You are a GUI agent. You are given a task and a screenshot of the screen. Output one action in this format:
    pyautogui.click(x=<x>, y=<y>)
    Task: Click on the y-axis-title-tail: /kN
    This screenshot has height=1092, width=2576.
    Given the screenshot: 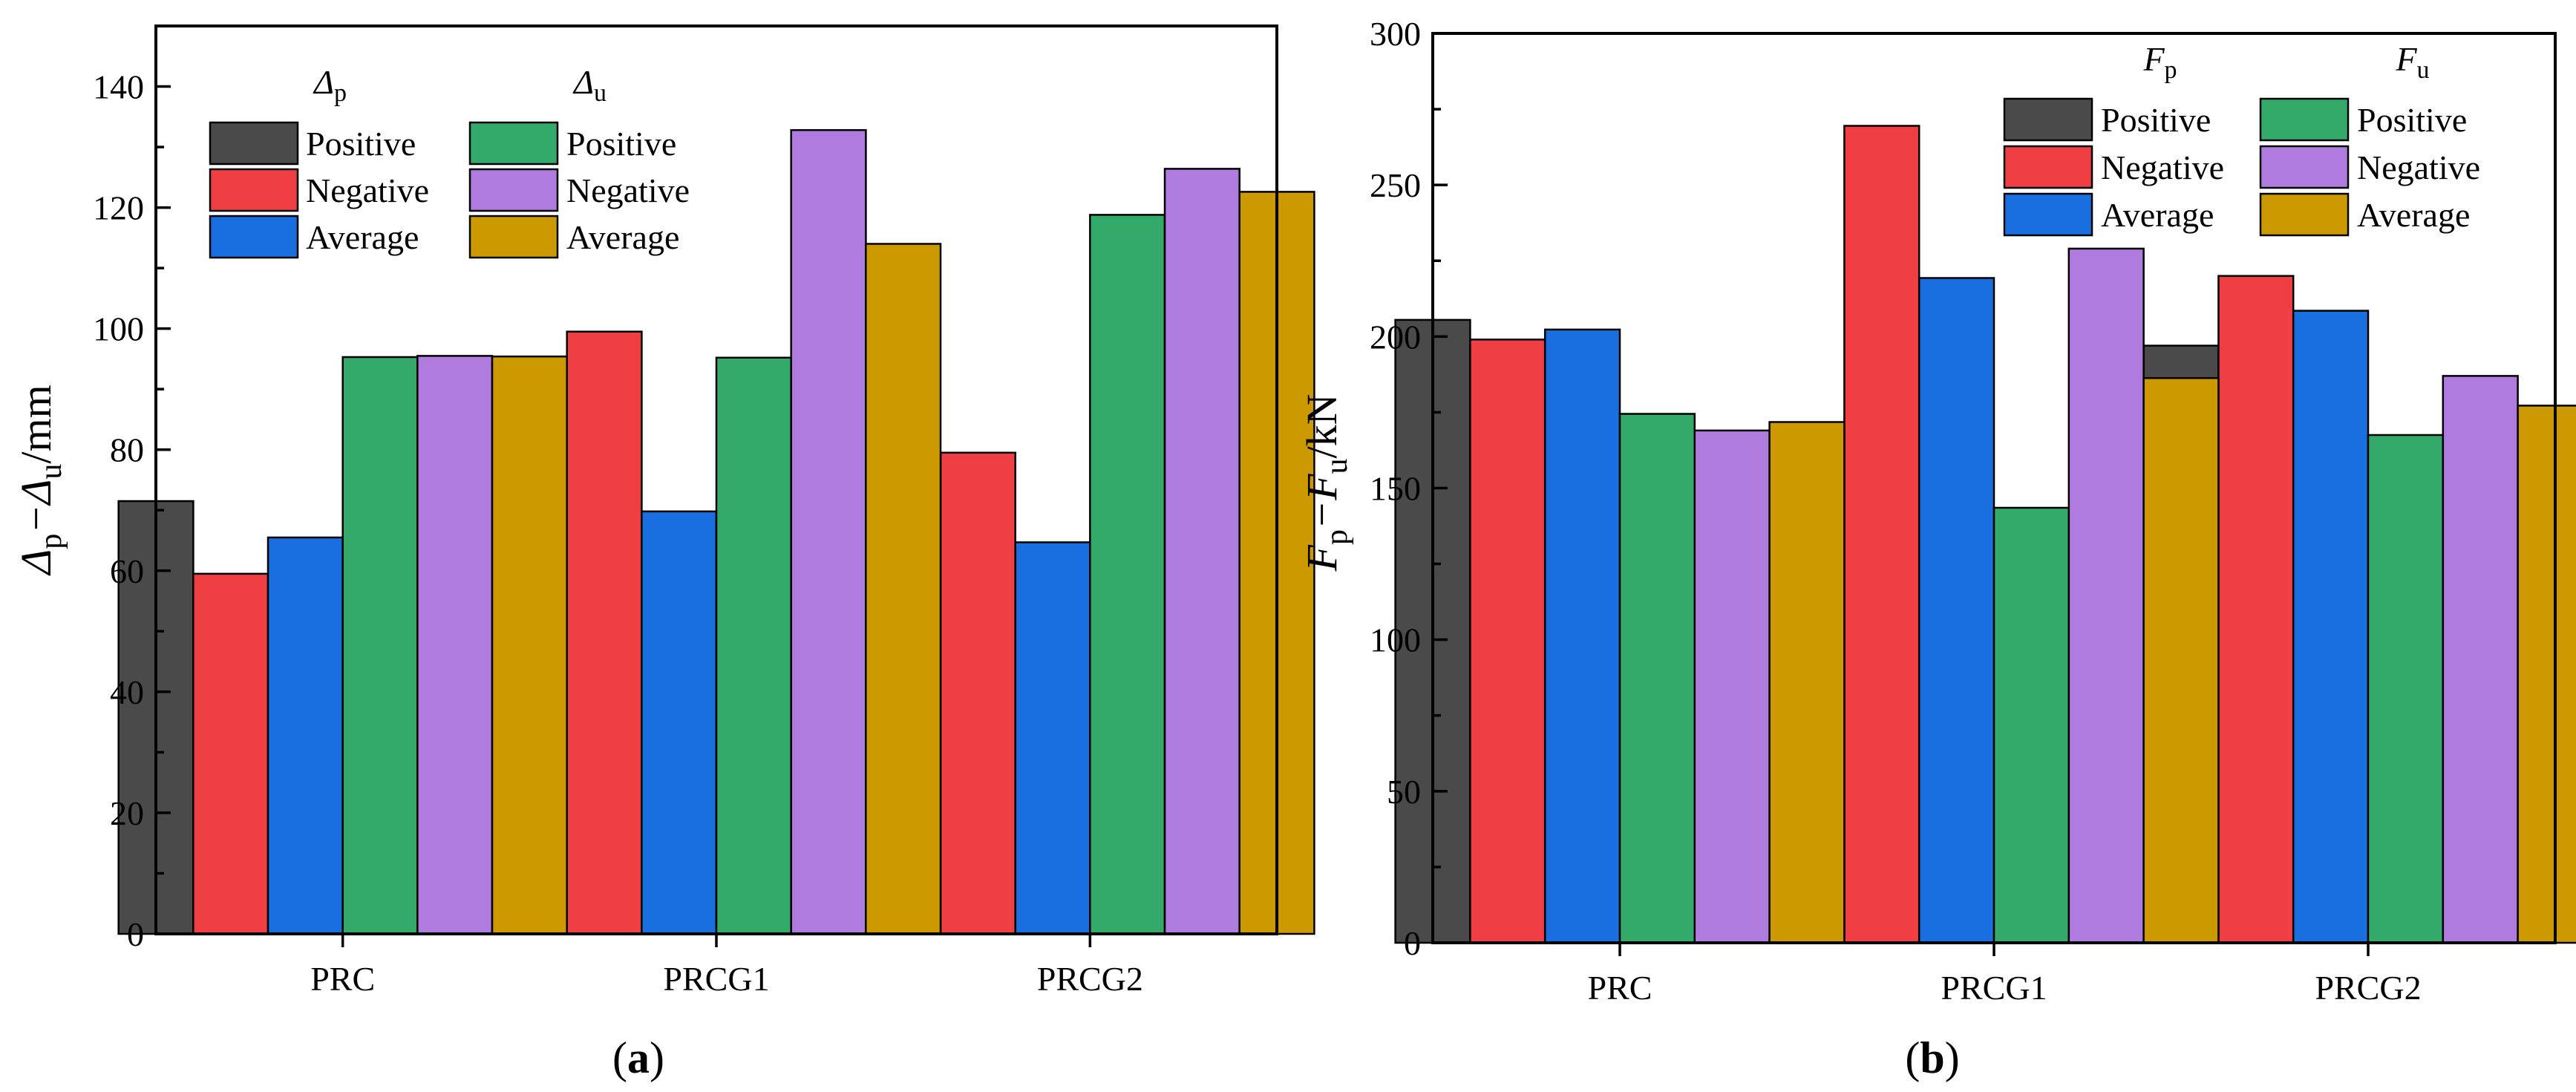 What is the action you would take?
    pyautogui.click(x=1322, y=425)
    